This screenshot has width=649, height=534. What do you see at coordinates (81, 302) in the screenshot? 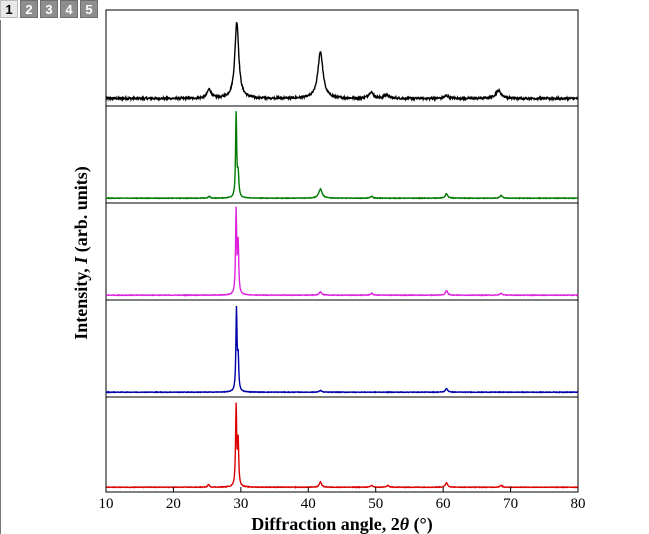
I see `y-axis-title-prefix: Intensity,` at bounding box center [81, 302].